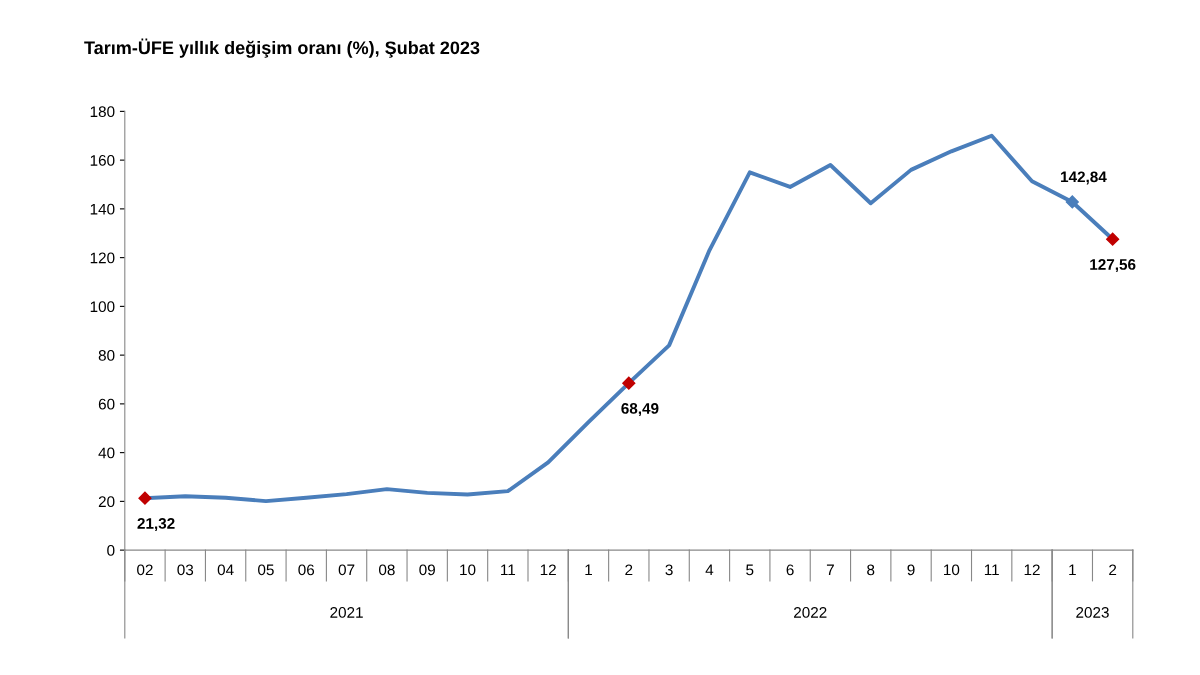  I want to click on y-tick-label: 100, so click(102, 307).